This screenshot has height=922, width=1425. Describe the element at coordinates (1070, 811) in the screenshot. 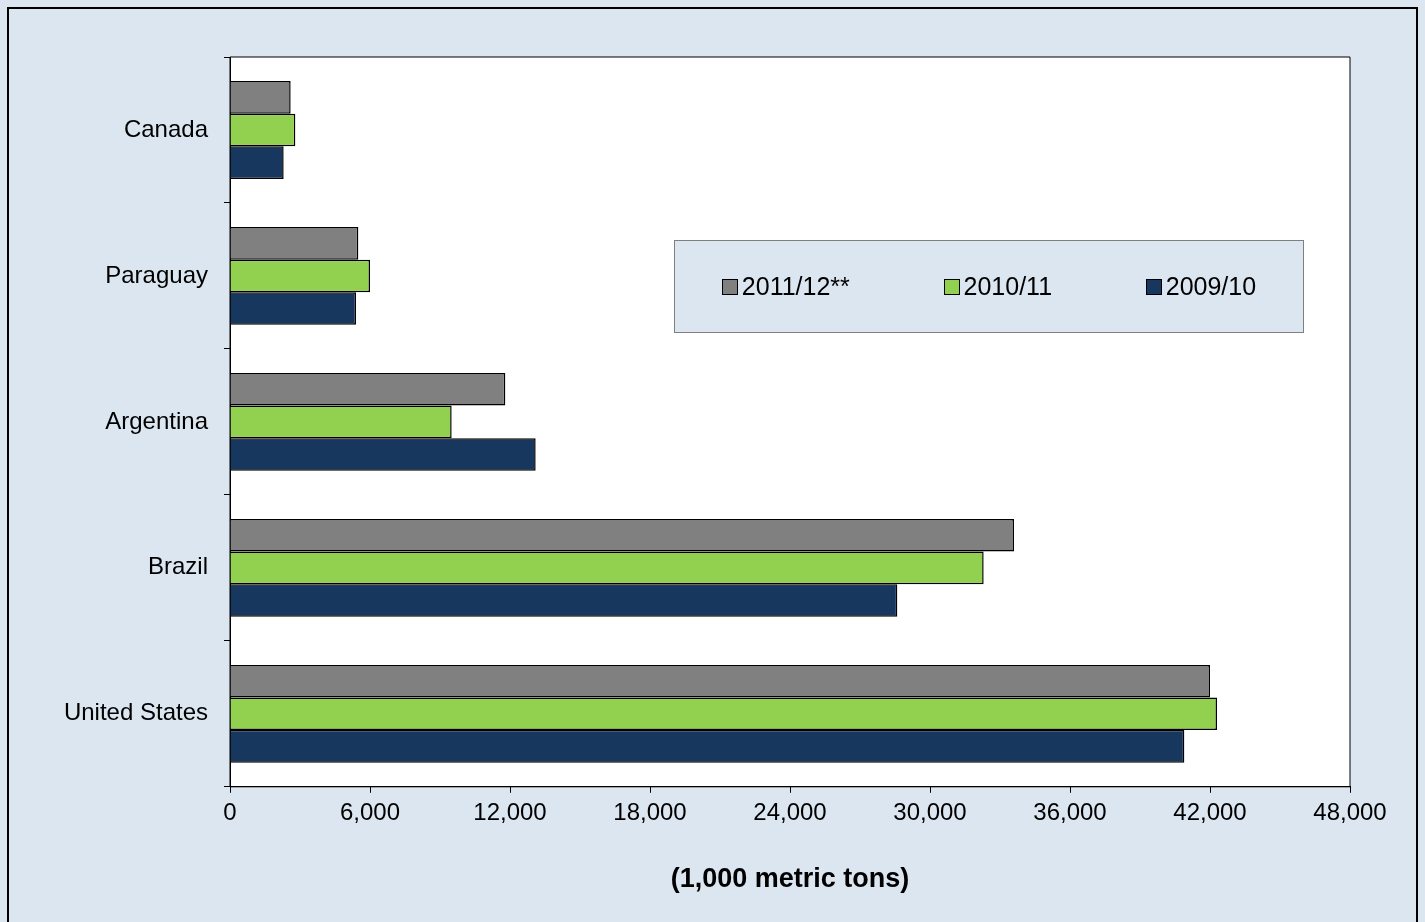

I see `x-tick-label: 36,000` at that location.